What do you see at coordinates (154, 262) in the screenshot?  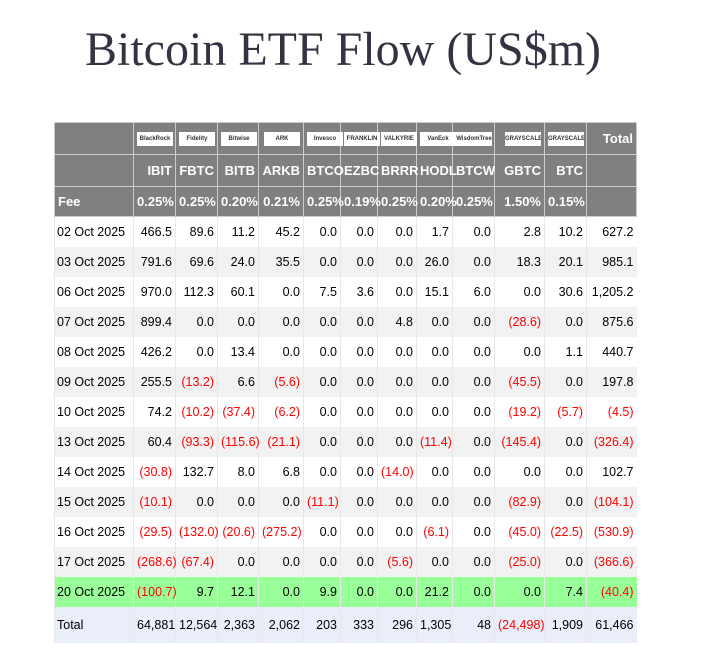 I see `flow-cell: 791.6` at bounding box center [154, 262].